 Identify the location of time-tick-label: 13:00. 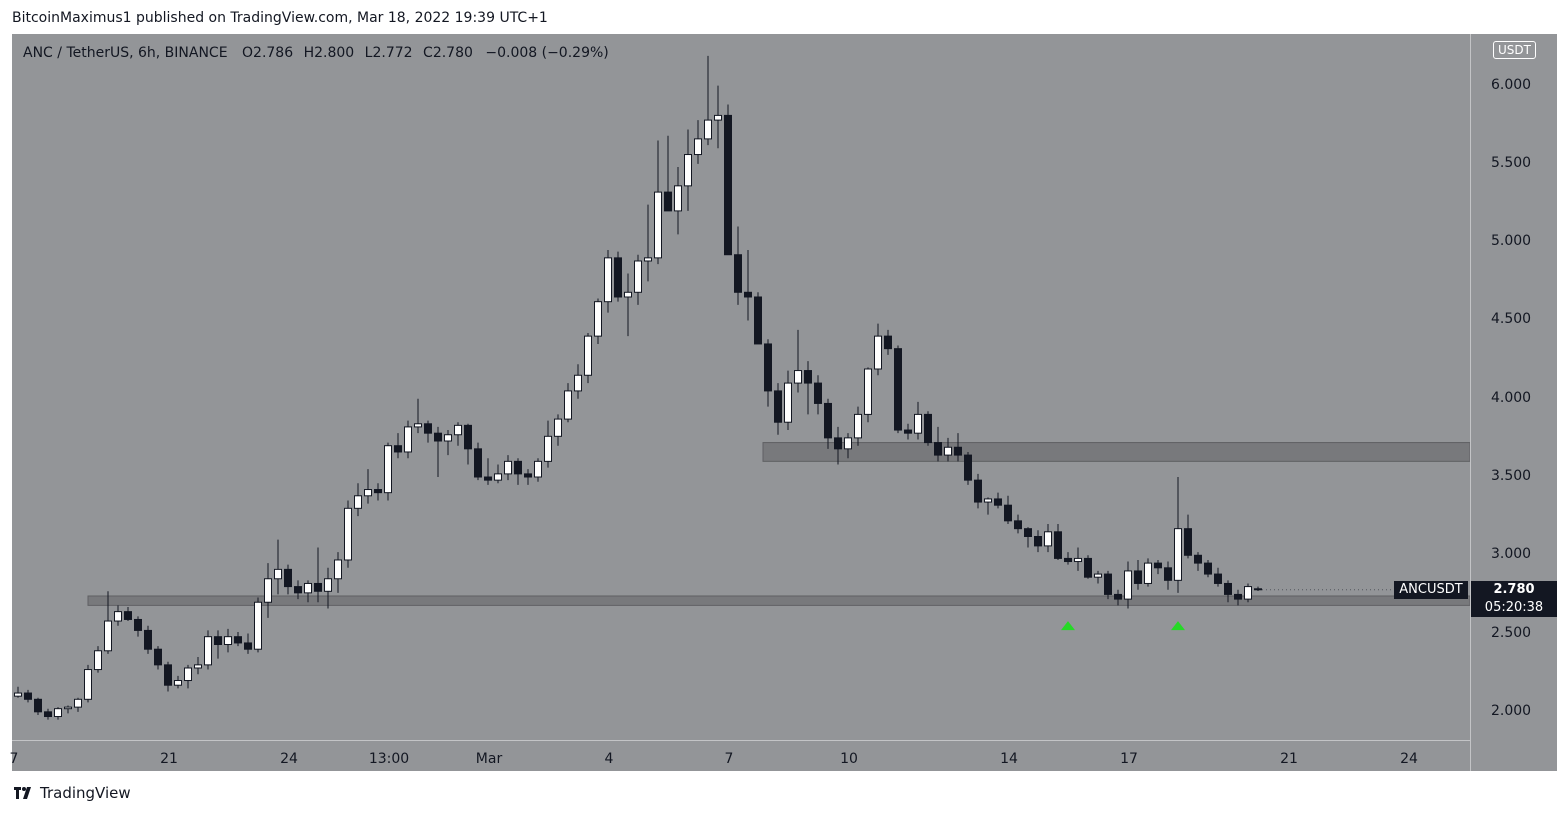
(389, 759).